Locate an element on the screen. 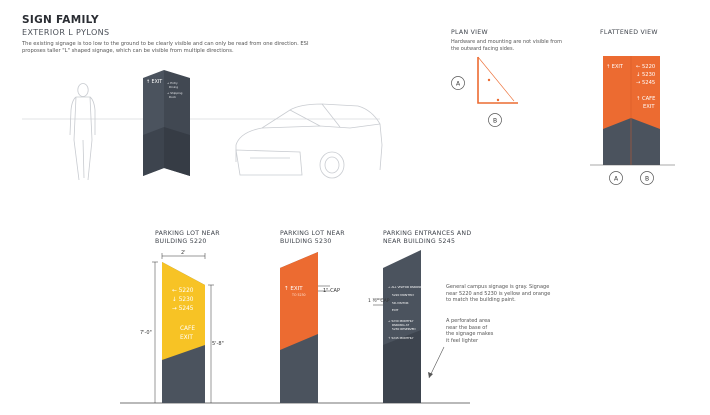 The height and width of the screenshot is (415, 710). variant-heading-5245: PARKING ENTRANCES AND NEAR BUILDING 5245 is located at coordinates (427, 238).